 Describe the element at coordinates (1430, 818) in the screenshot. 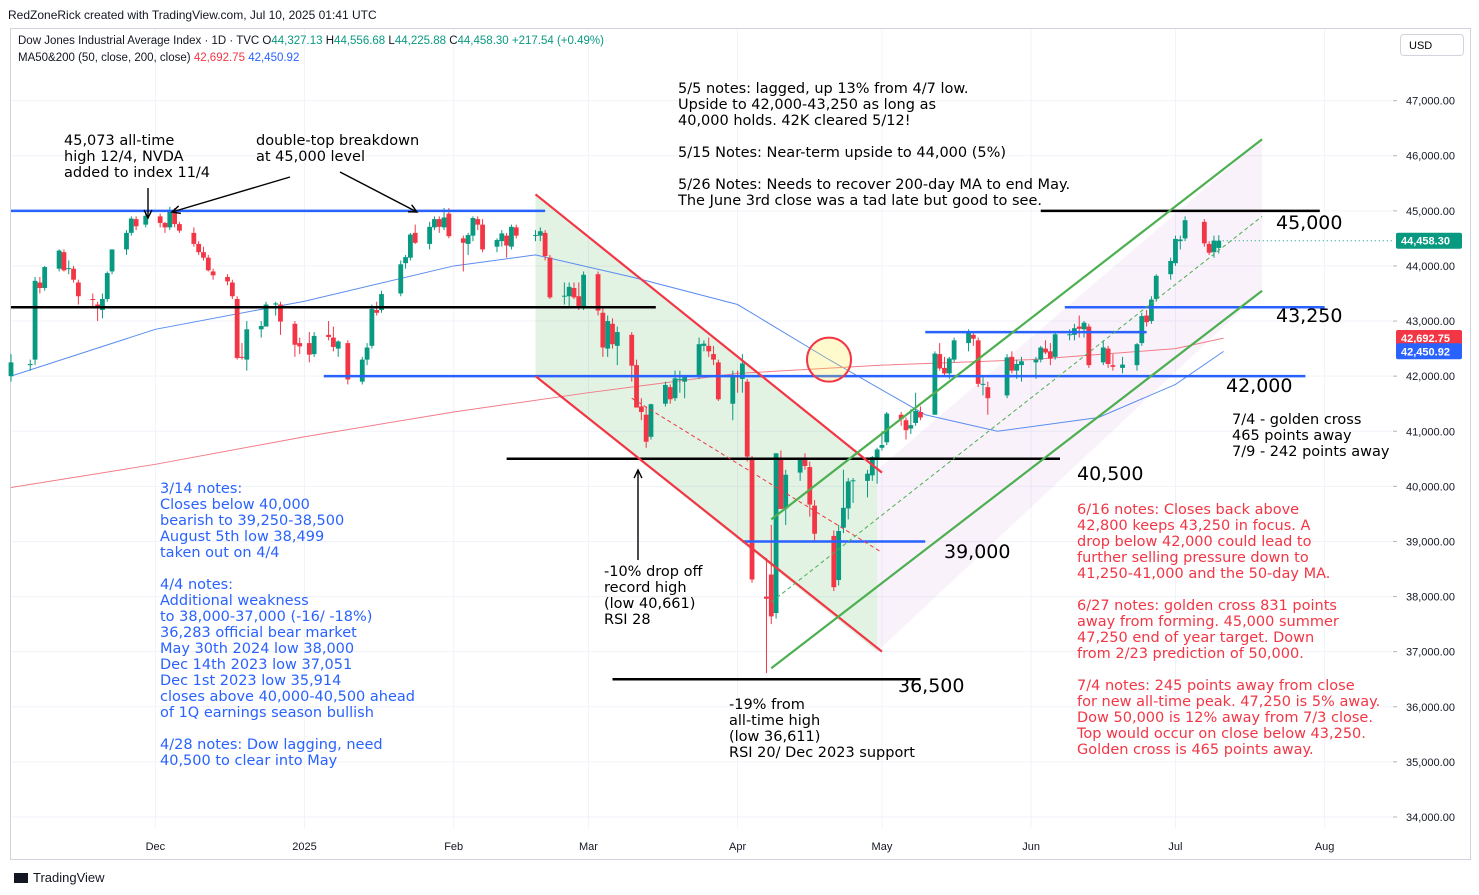

I see `y-tick-label: 34,000.00` at that location.